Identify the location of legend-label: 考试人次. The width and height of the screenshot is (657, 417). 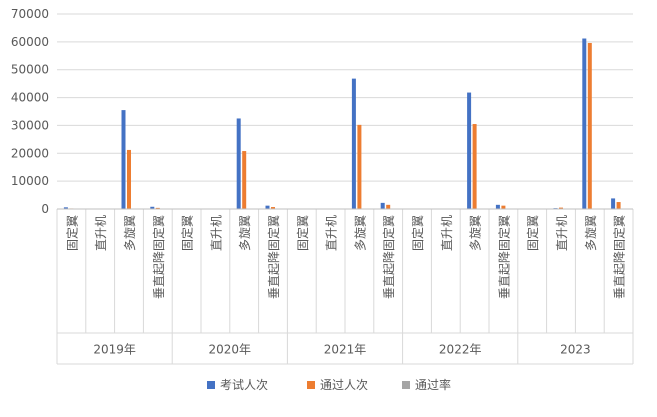
(244, 384).